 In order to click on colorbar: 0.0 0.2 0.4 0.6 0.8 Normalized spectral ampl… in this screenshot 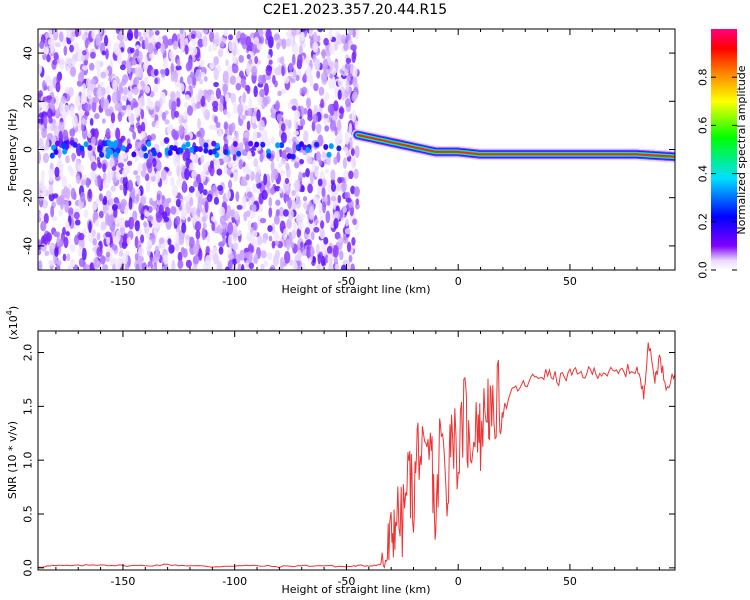, I will do `click(722, 154)`.